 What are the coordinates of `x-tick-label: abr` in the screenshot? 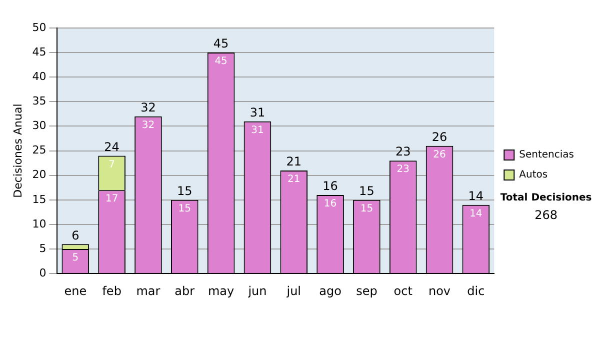 It's located at (184, 291).